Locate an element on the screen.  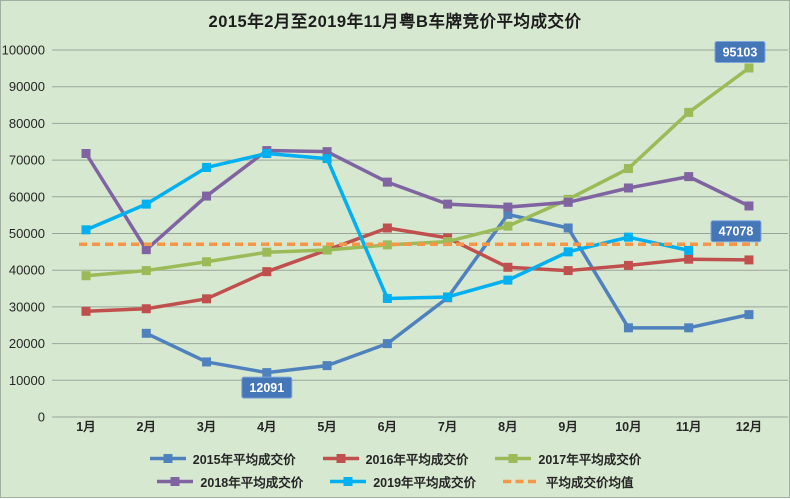
y-axis-tick-label: 0 is located at coordinates (41, 417).